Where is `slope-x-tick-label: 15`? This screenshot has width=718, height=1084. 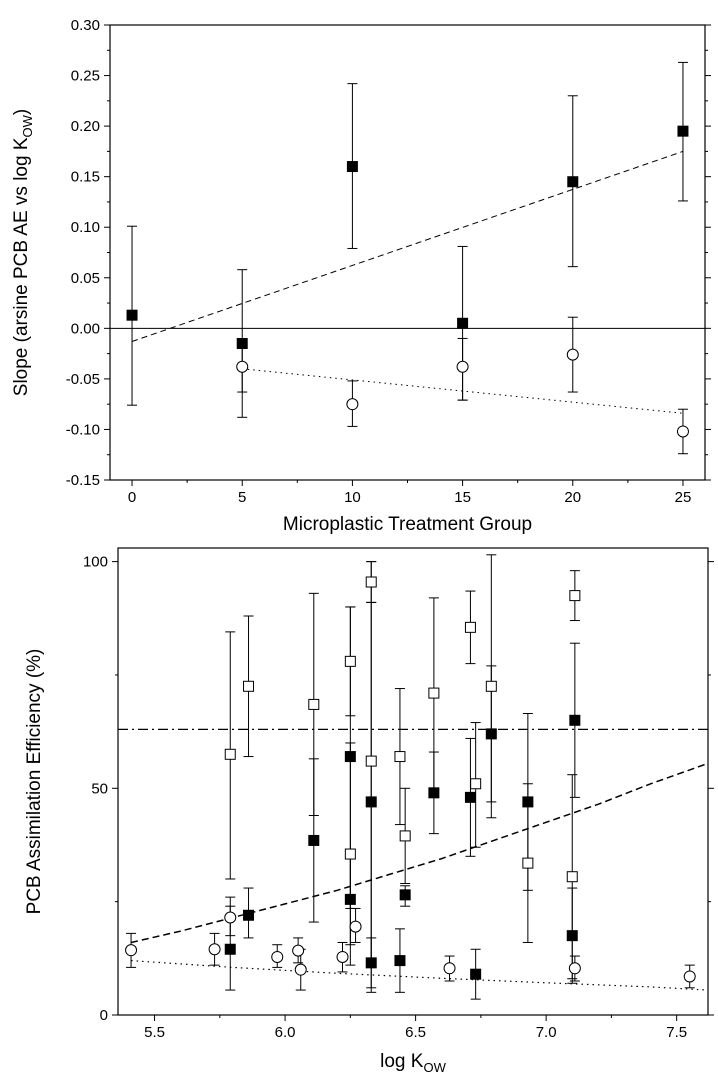
slope-x-tick-label: 15 is located at coordinates (462, 497).